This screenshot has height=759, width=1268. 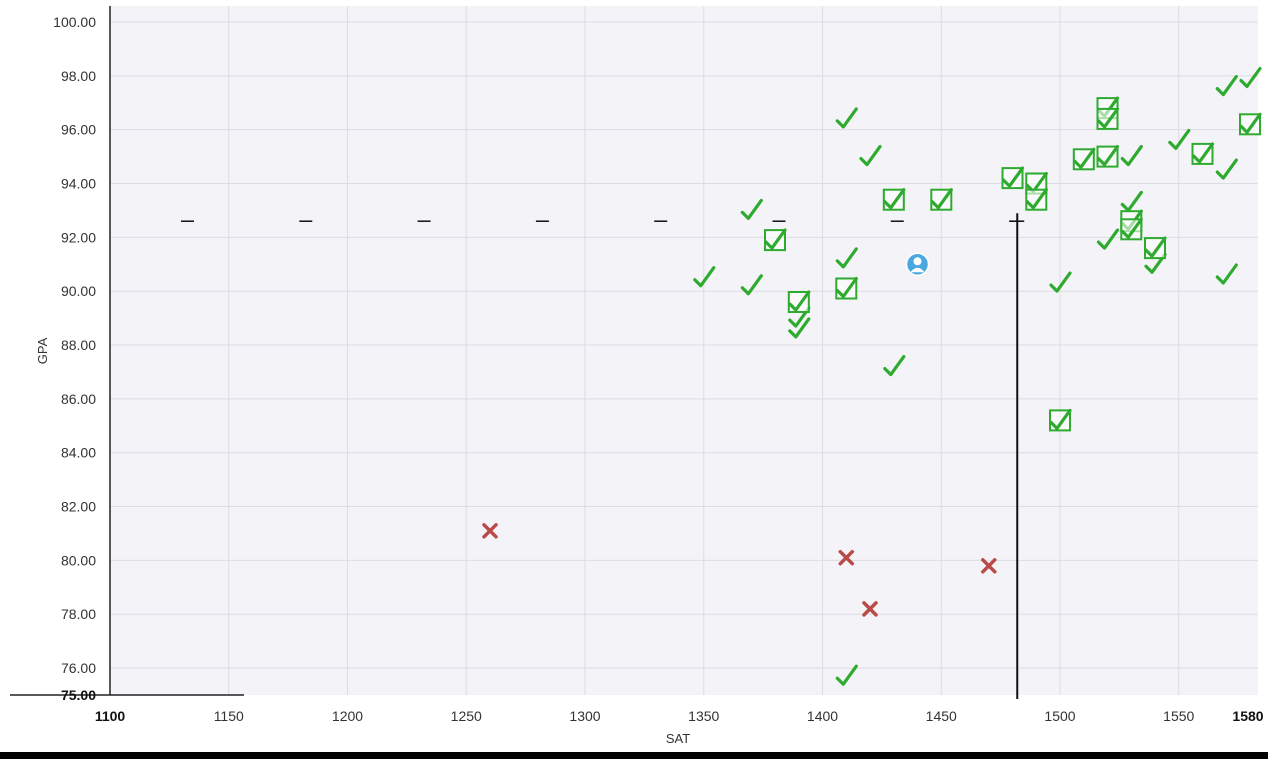 I want to click on user-head, so click(x=917, y=261).